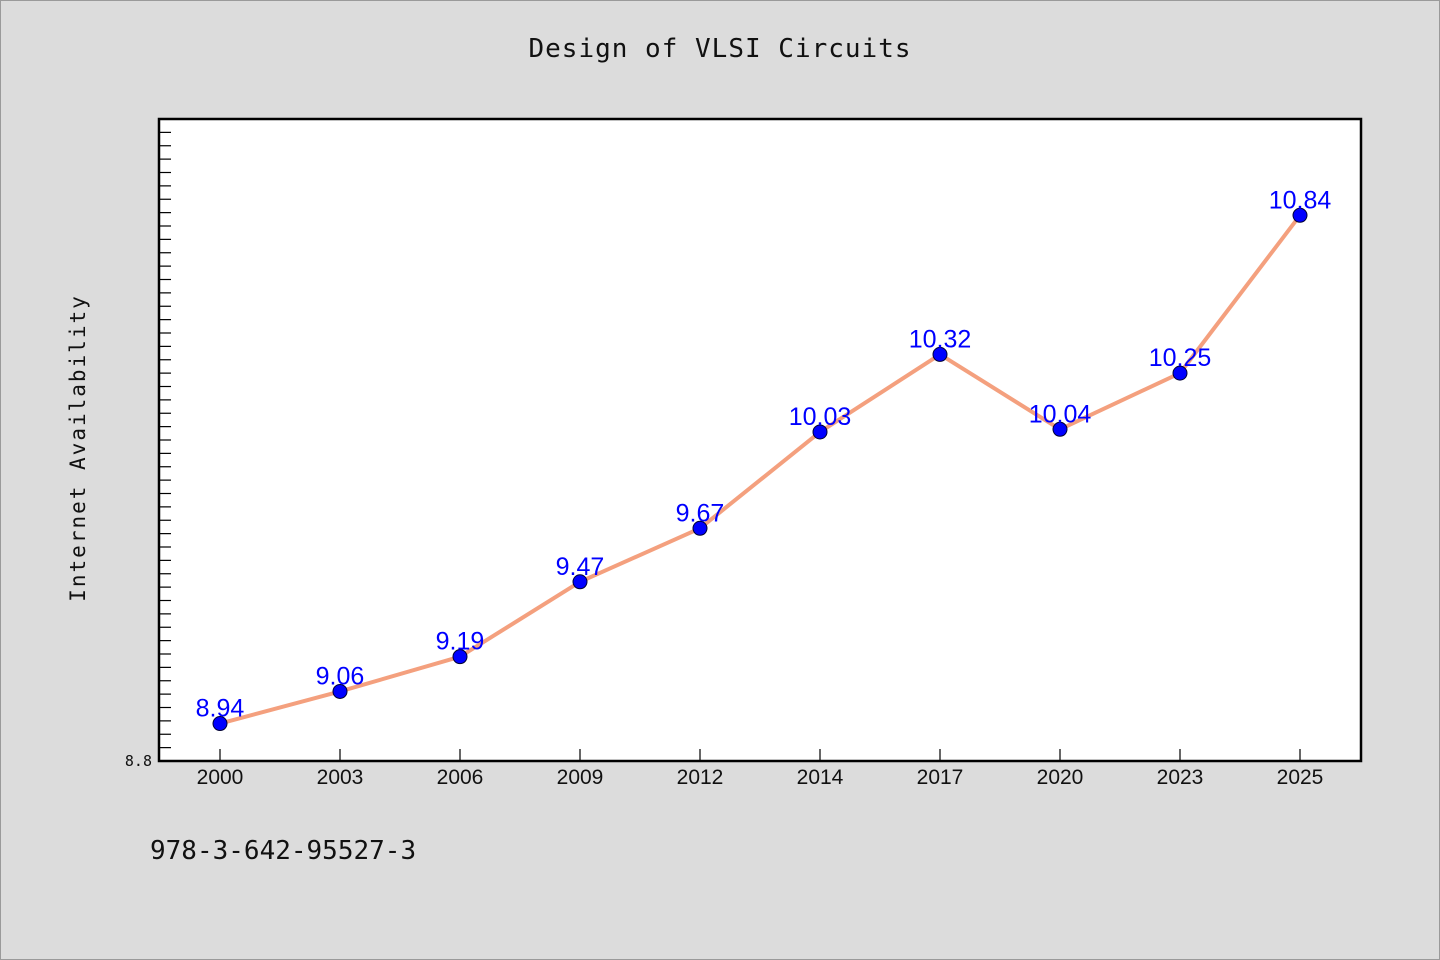  I want to click on y-axis-ticks: 8.8, so click(148, 444).